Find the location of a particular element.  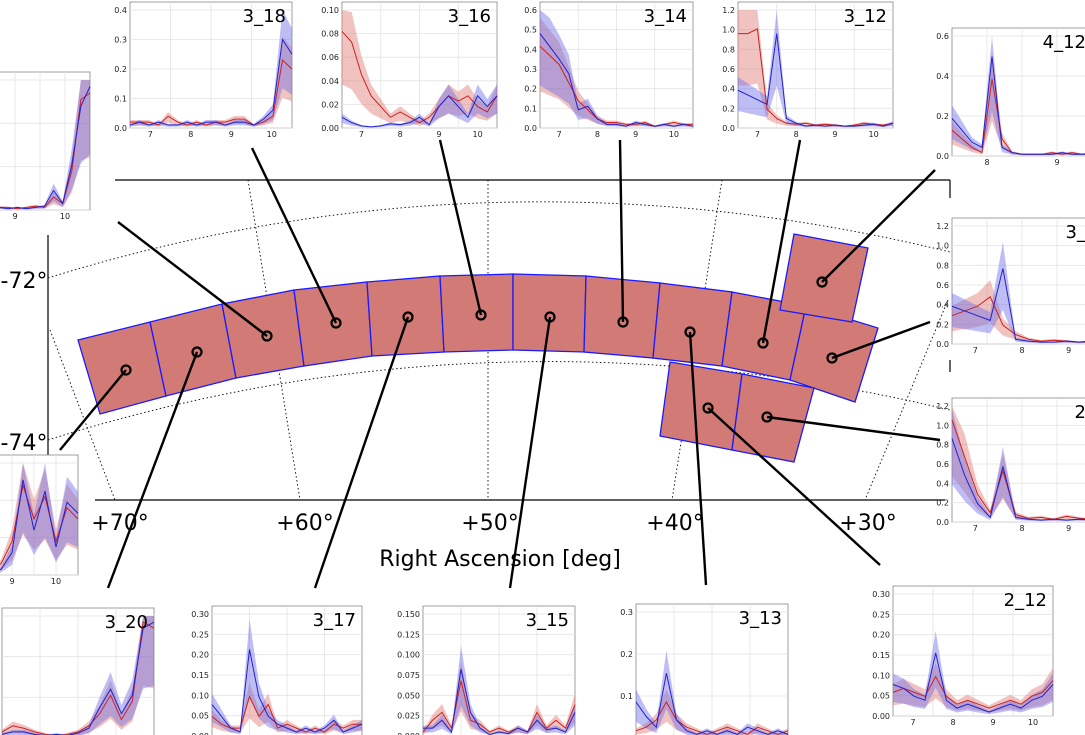

inset-ytick: 0.15 is located at coordinates (881, 655).